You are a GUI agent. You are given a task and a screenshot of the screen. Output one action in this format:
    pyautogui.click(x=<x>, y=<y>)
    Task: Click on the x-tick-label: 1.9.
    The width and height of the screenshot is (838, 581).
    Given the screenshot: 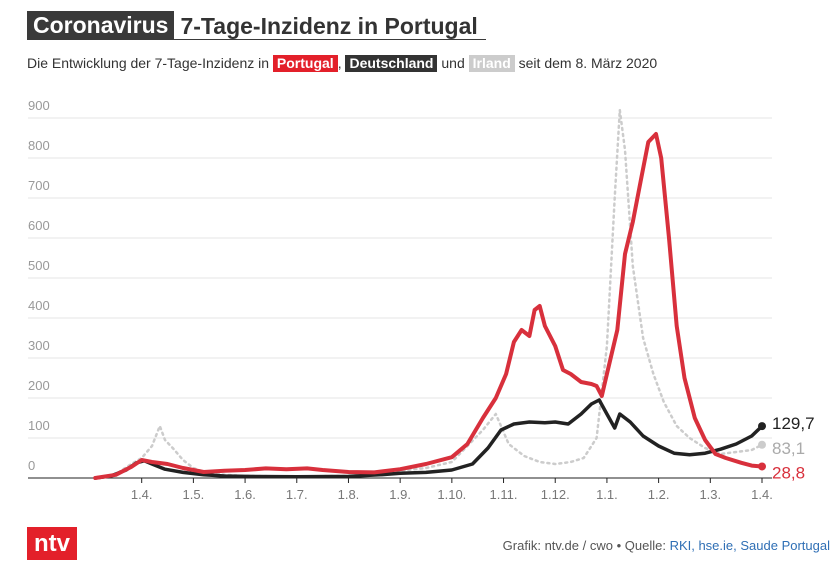 What is the action you would take?
    pyautogui.click(x=400, y=494)
    